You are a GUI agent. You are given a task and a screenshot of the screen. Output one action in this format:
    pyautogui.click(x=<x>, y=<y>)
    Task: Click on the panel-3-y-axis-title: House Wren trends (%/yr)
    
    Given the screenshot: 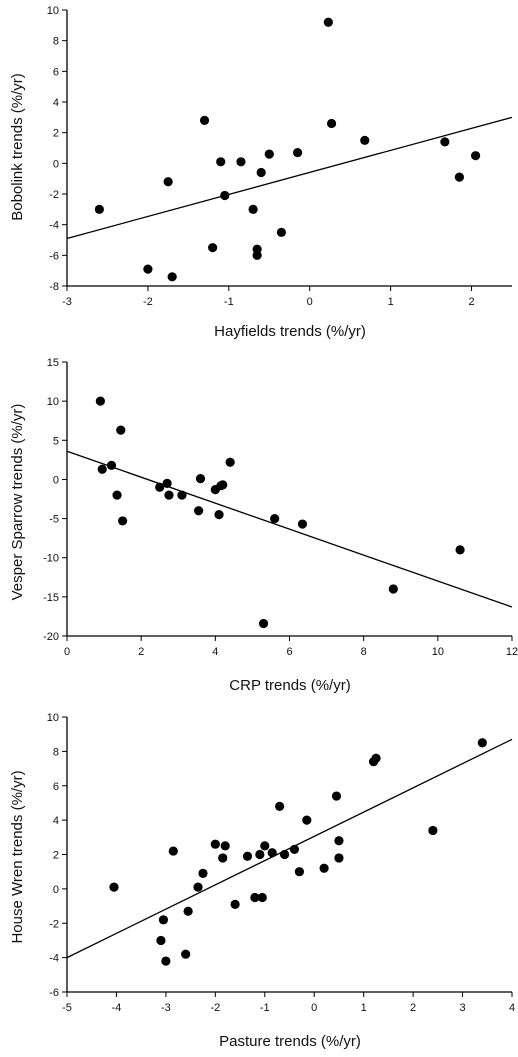 What is the action you would take?
    pyautogui.click(x=17, y=856)
    